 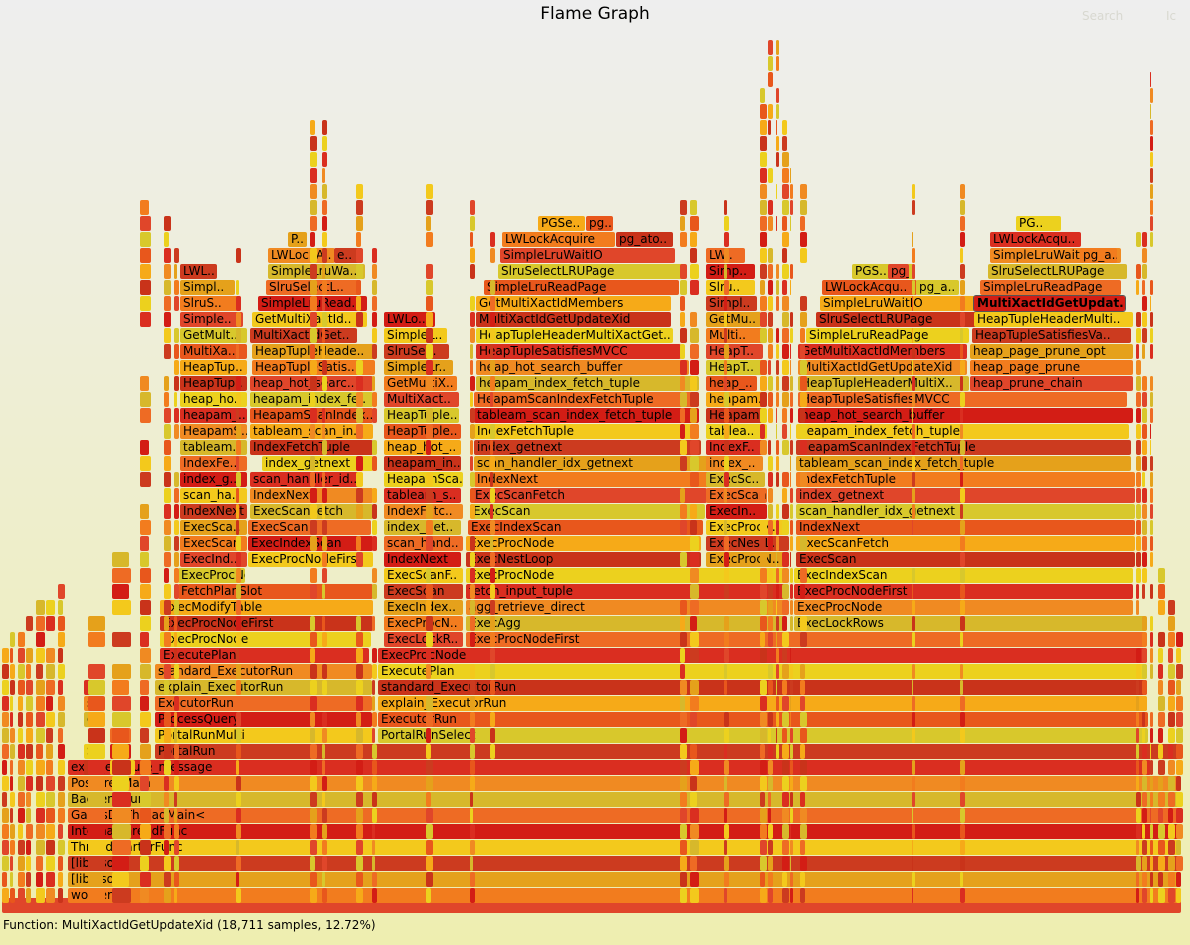 What do you see at coordinates (311, 447) in the screenshot?
I see `flame-frame: IndexFetchTuple` at bounding box center [311, 447].